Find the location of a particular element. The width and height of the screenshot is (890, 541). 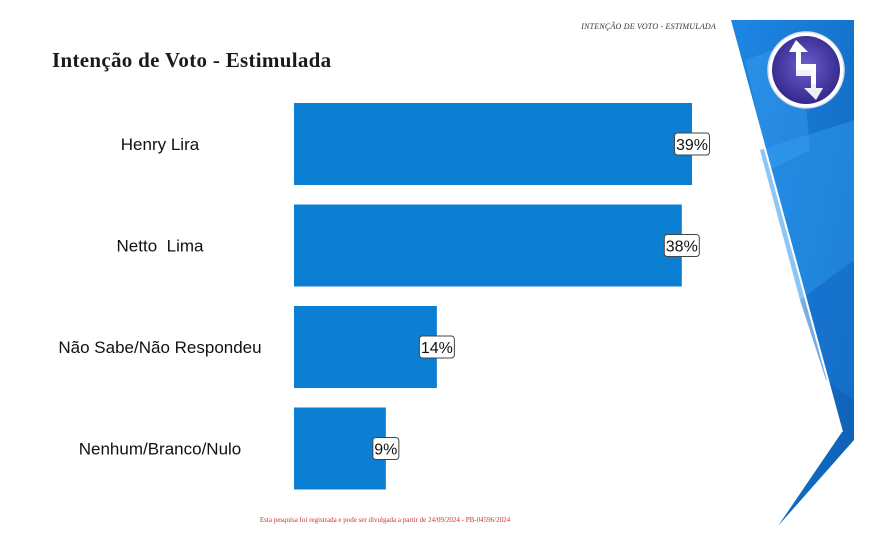

side-panel-edge is located at coordinates (786, 226).